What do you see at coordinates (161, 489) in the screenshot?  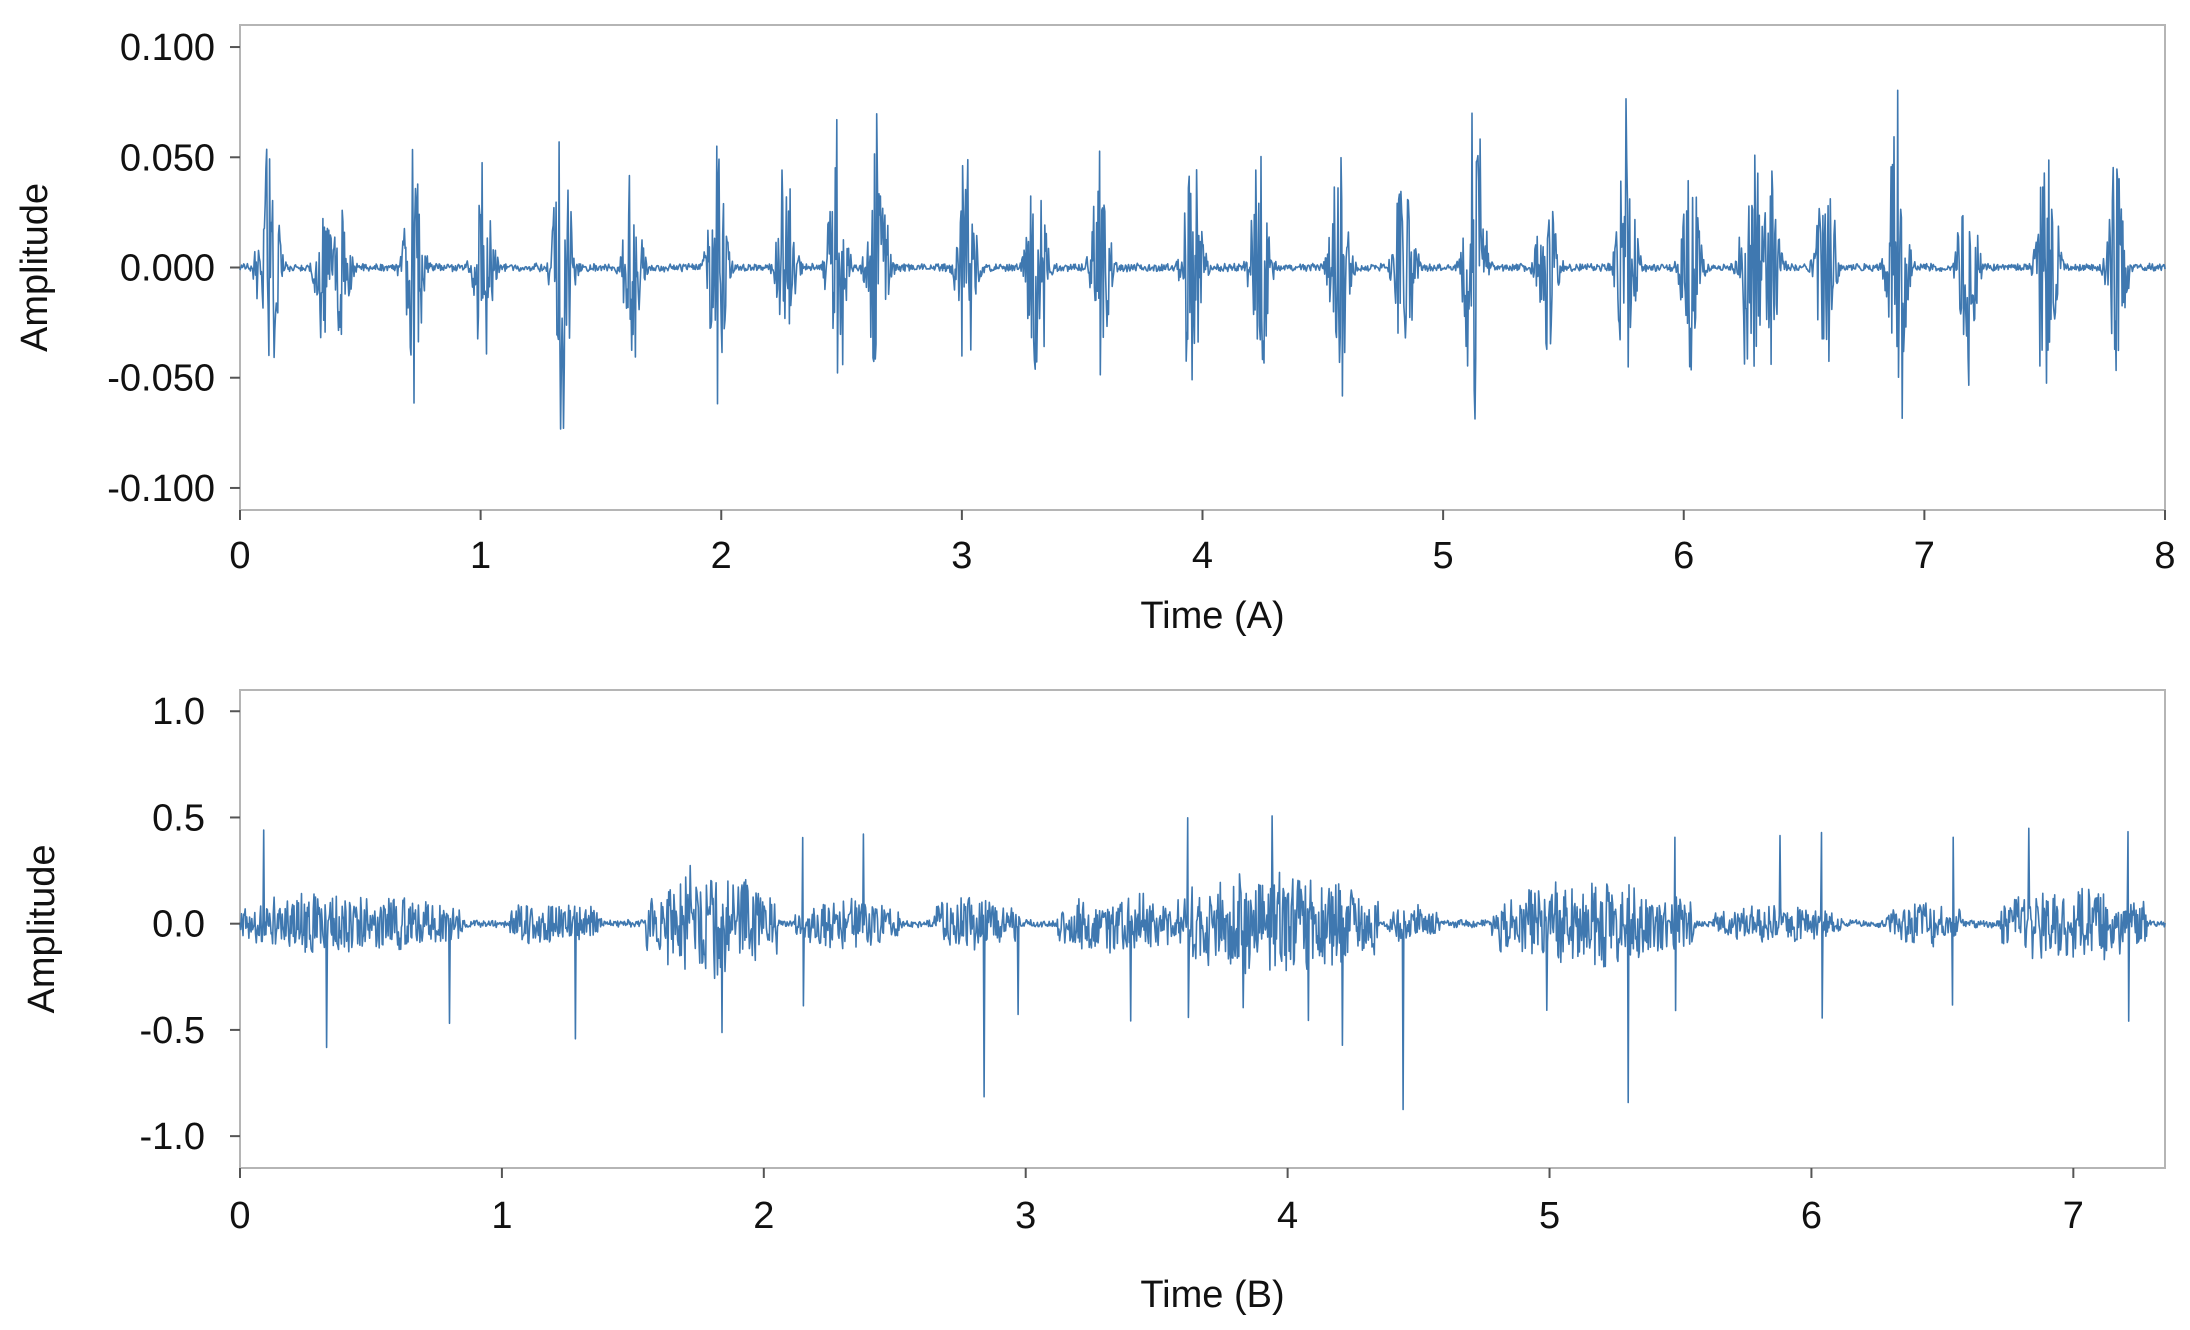 I see `y-tick-label: -0.100` at bounding box center [161, 489].